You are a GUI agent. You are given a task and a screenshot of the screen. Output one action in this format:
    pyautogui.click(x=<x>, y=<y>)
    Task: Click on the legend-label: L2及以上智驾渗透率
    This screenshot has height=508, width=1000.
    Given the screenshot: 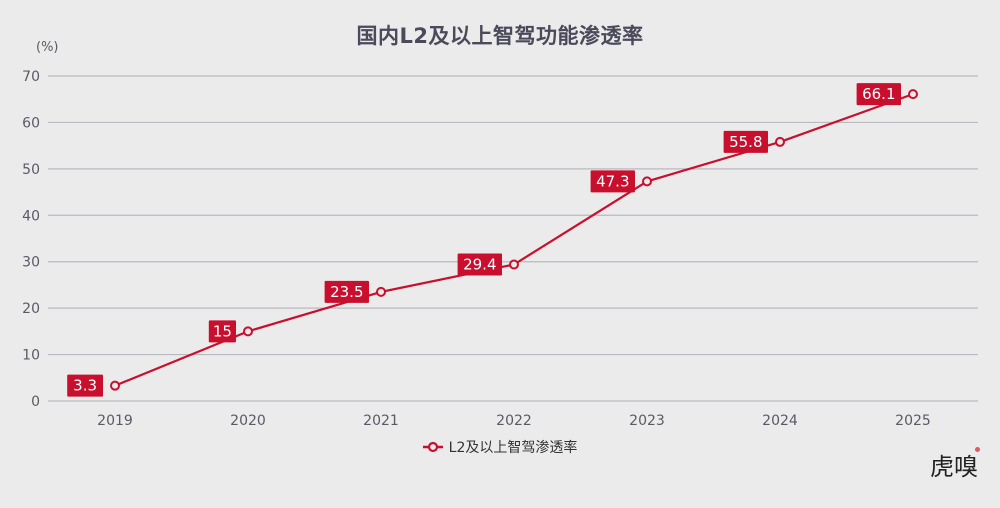 What is the action you would take?
    pyautogui.click(x=513, y=448)
    